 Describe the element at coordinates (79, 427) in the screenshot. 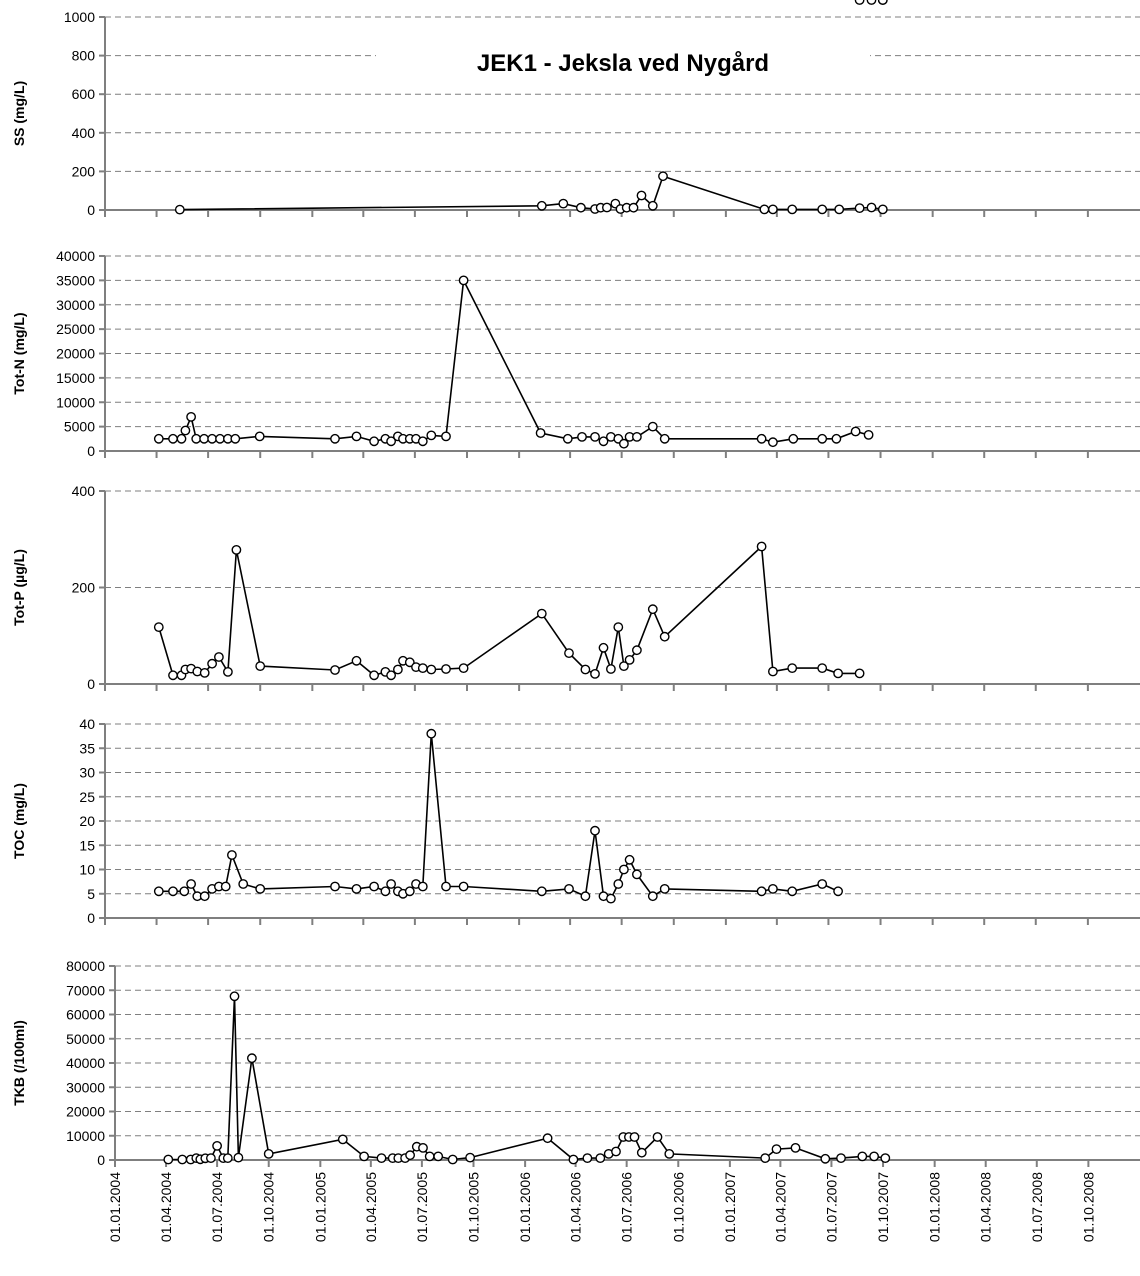

I see `y-tick-label: 5000` at that location.